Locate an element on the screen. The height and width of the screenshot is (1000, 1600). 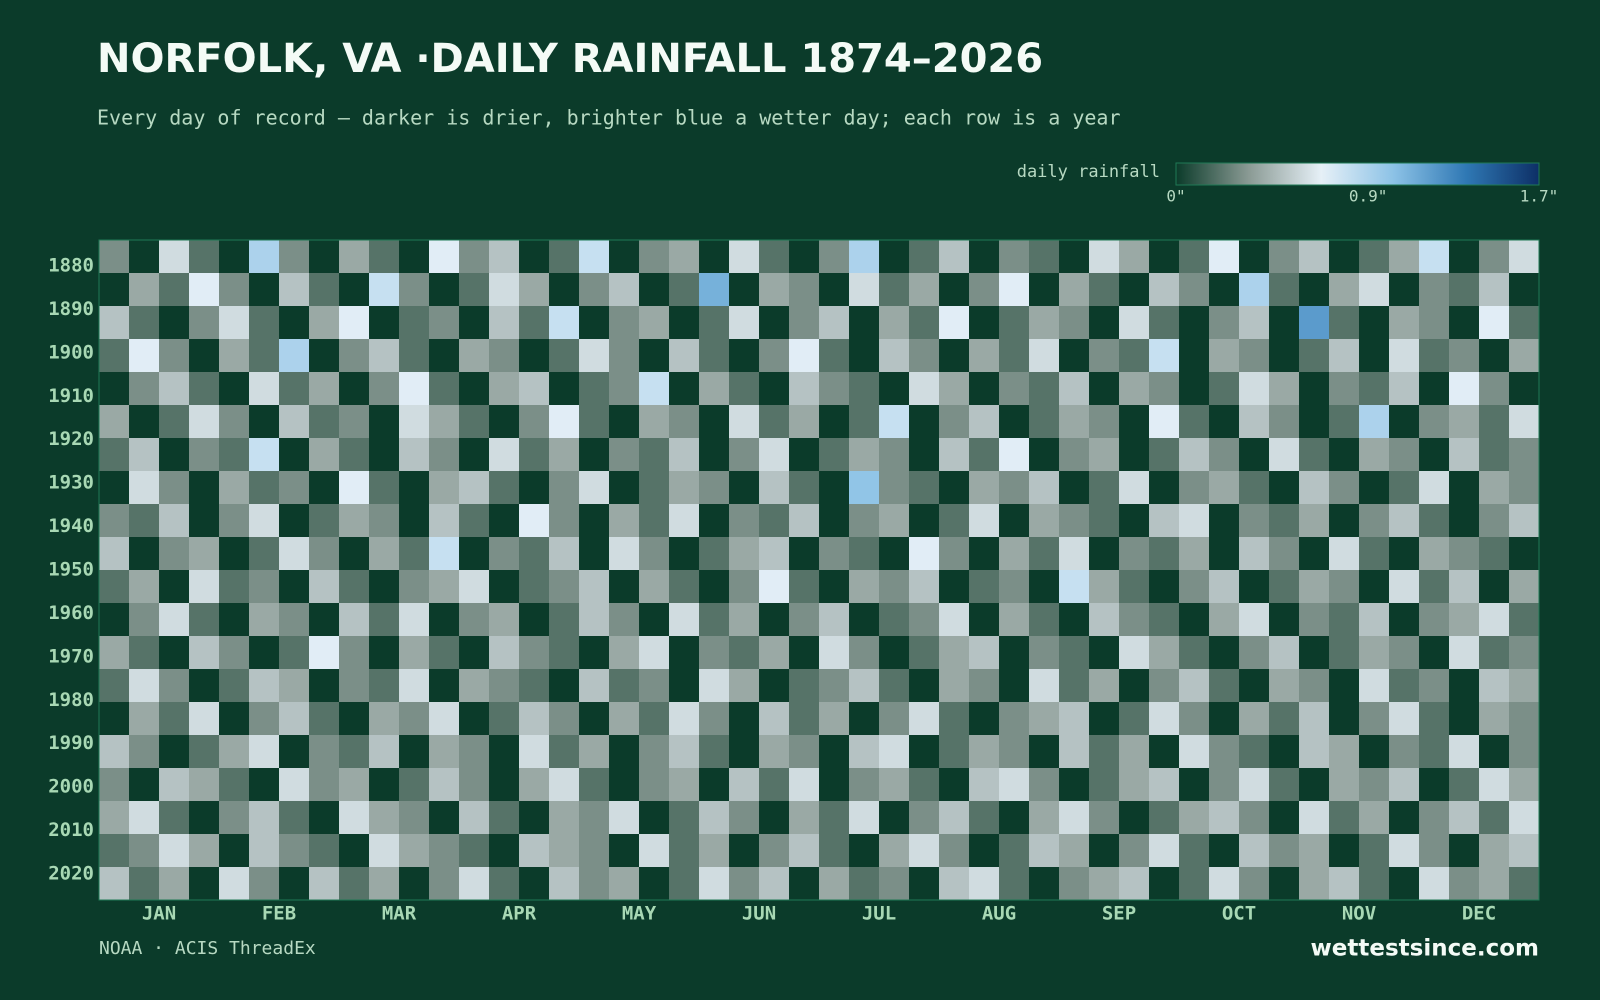
colorbar-tick-label: 1.7" is located at coordinates (1539, 196).